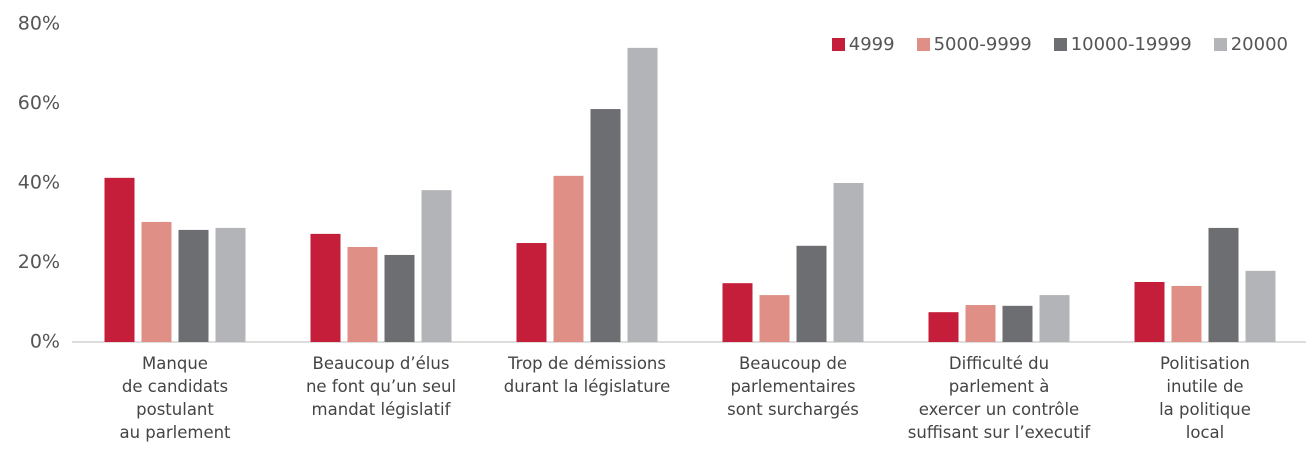  Describe the element at coordinates (982, 44) in the screenshot. I see `legend-label: 5000-9999` at that location.